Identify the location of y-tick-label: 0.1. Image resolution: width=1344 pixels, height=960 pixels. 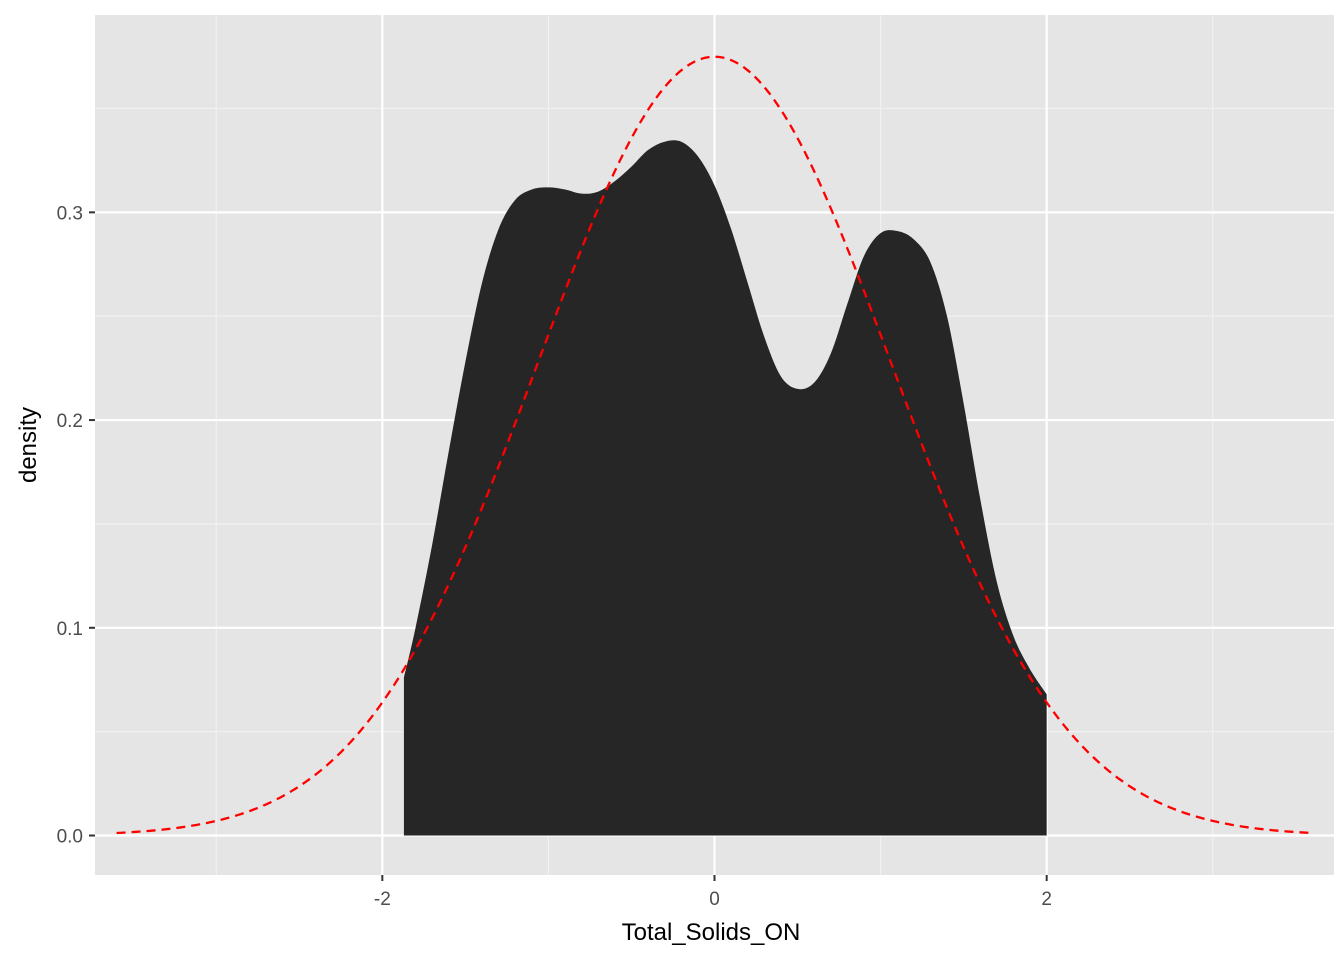
(70, 629).